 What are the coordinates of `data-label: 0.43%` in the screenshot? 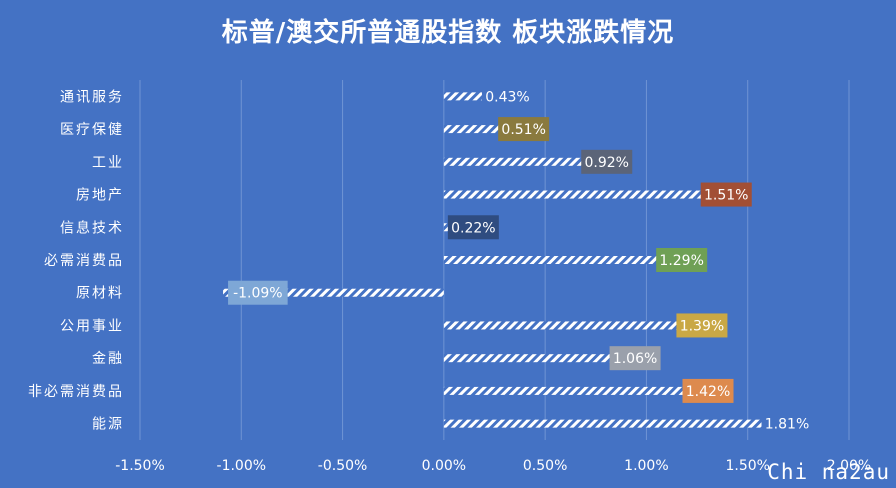 It's located at (507, 97).